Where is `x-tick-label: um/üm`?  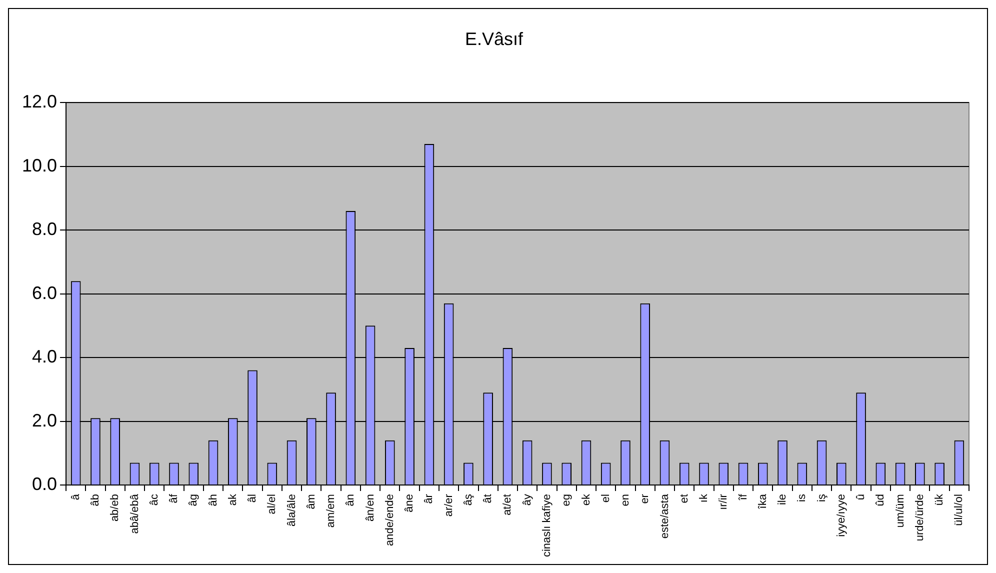 x-tick-label: um/üm is located at coordinates (900, 511).